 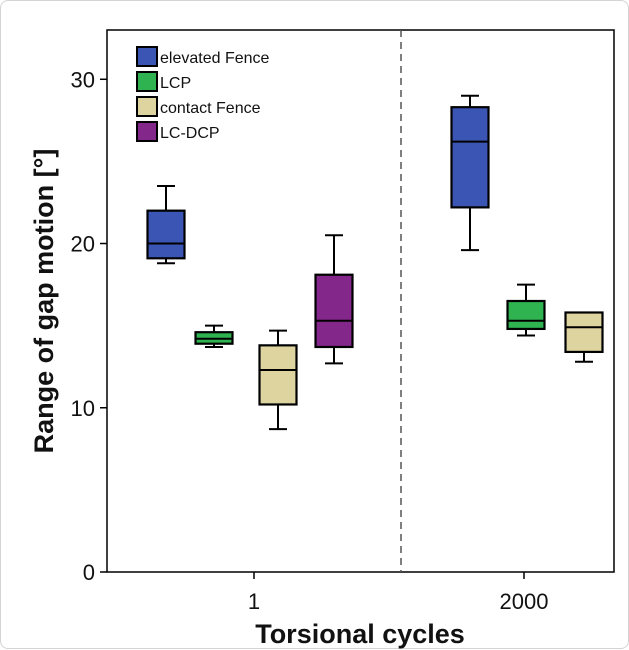 I want to click on legend-item: LCP, so click(x=163, y=81).